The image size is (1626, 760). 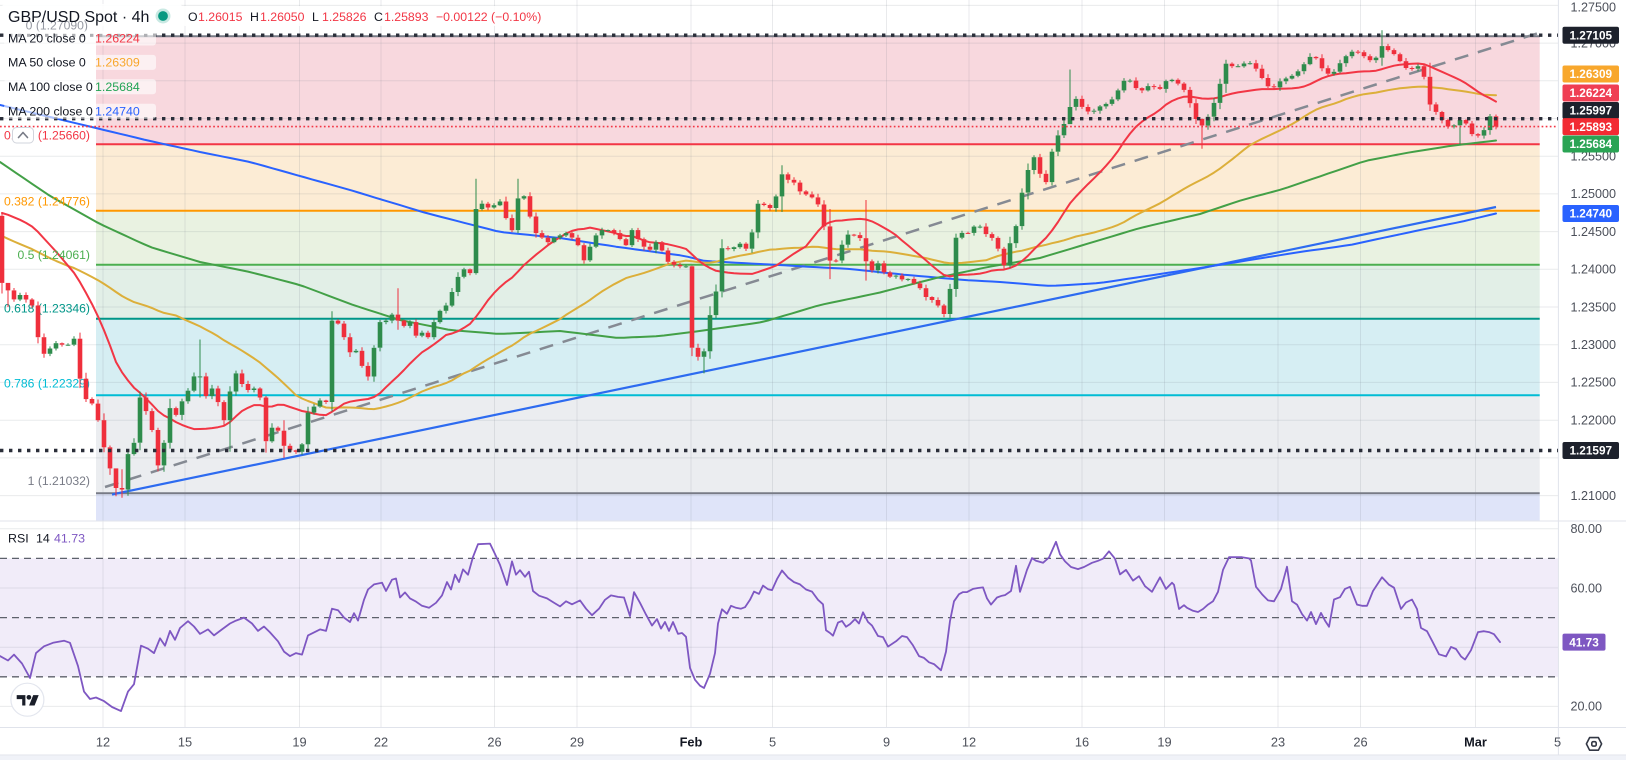 What do you see at coordinates (1594, 496) in the screenshot?
I see `svg-text: 1.21000` at bounding box center [1594, 496].